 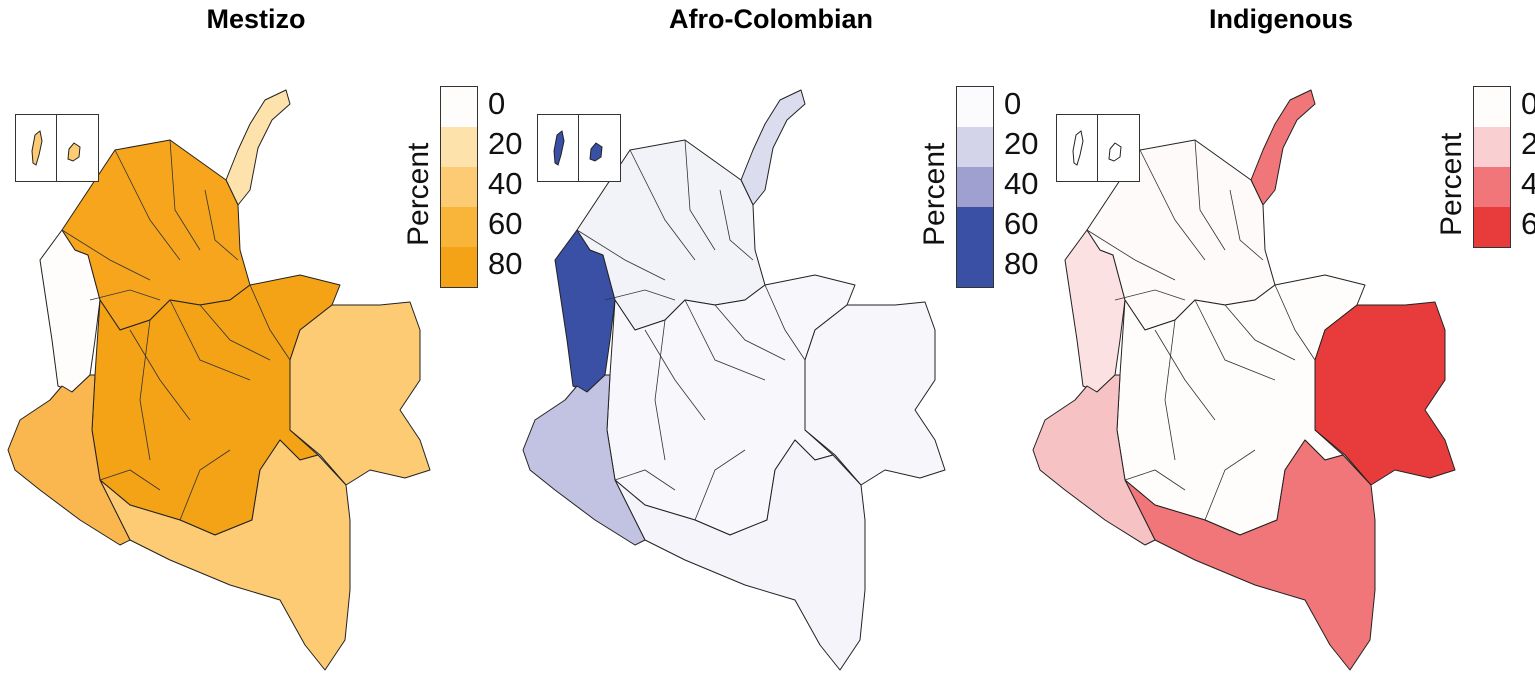 What do you see at coordinates (256, 19) in the screenshot?
I see `panel-title: Mestizo` at bounding box center [256, 19].